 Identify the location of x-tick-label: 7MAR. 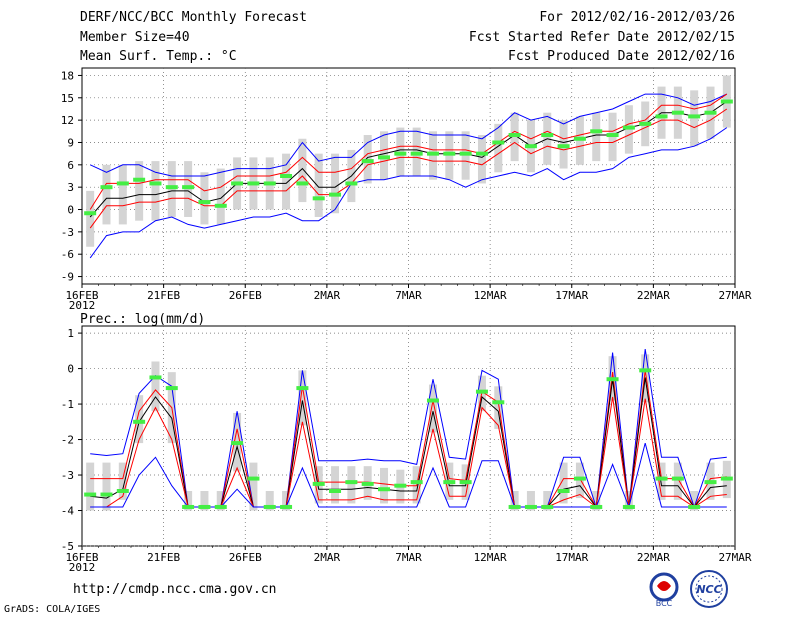
(408, 557).